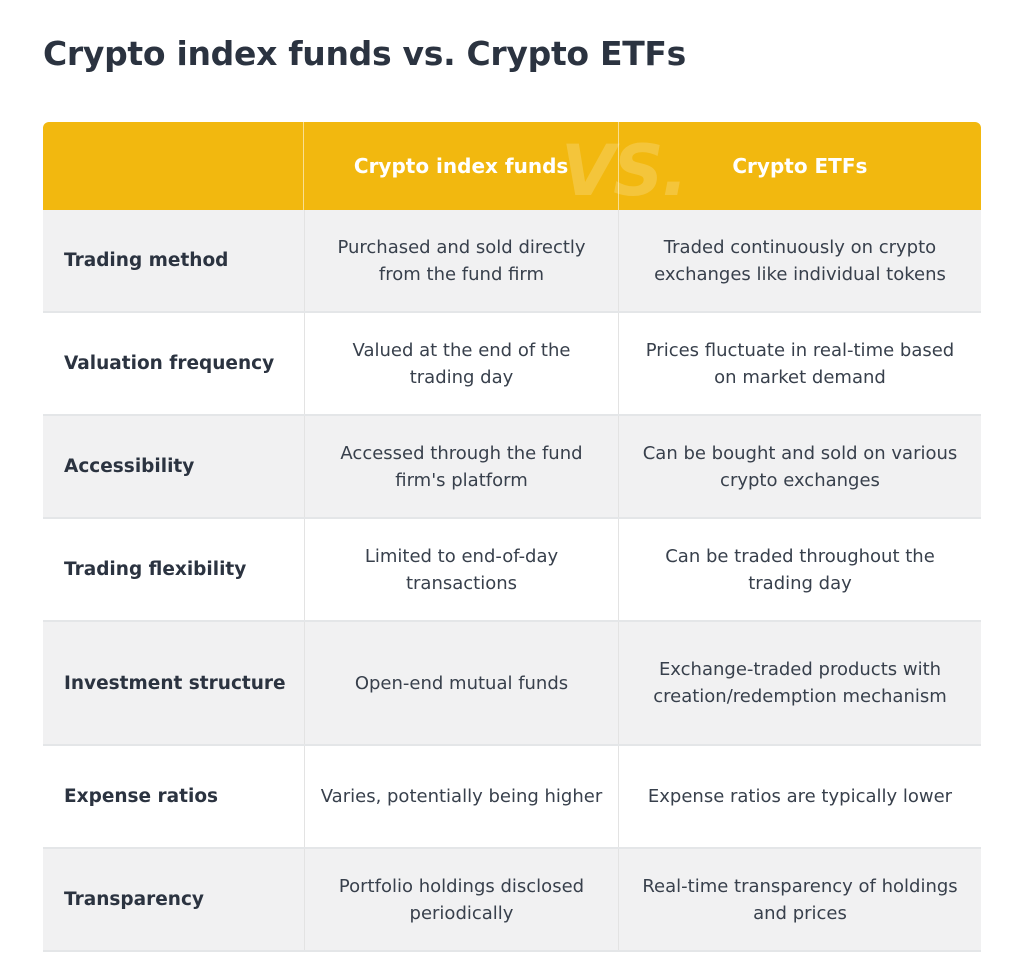 Image resolution: width=1024 pixels, height=963 pixels. What do you see at coordinates (169, 363) in the screenshot?
I see `row-label: Valuation frequency` at bounding box center [169, 363].